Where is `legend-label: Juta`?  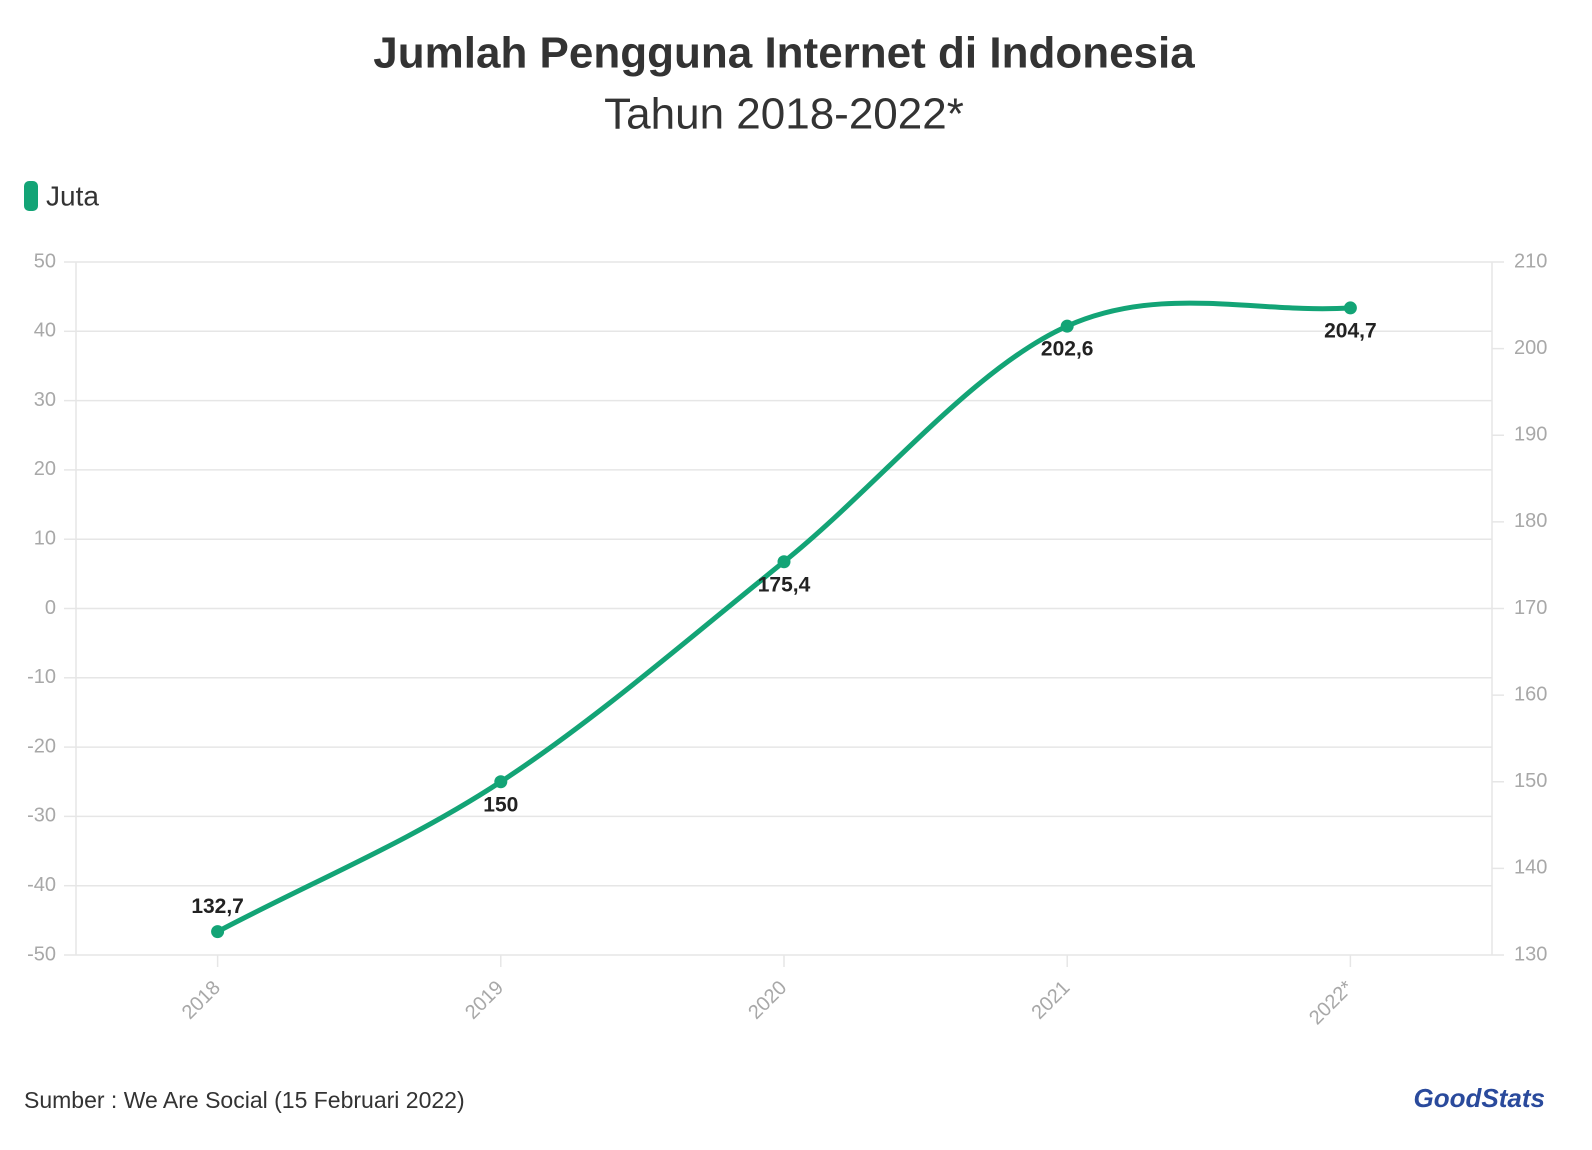
legend-label: Juta is located at coordinates (72, 195).